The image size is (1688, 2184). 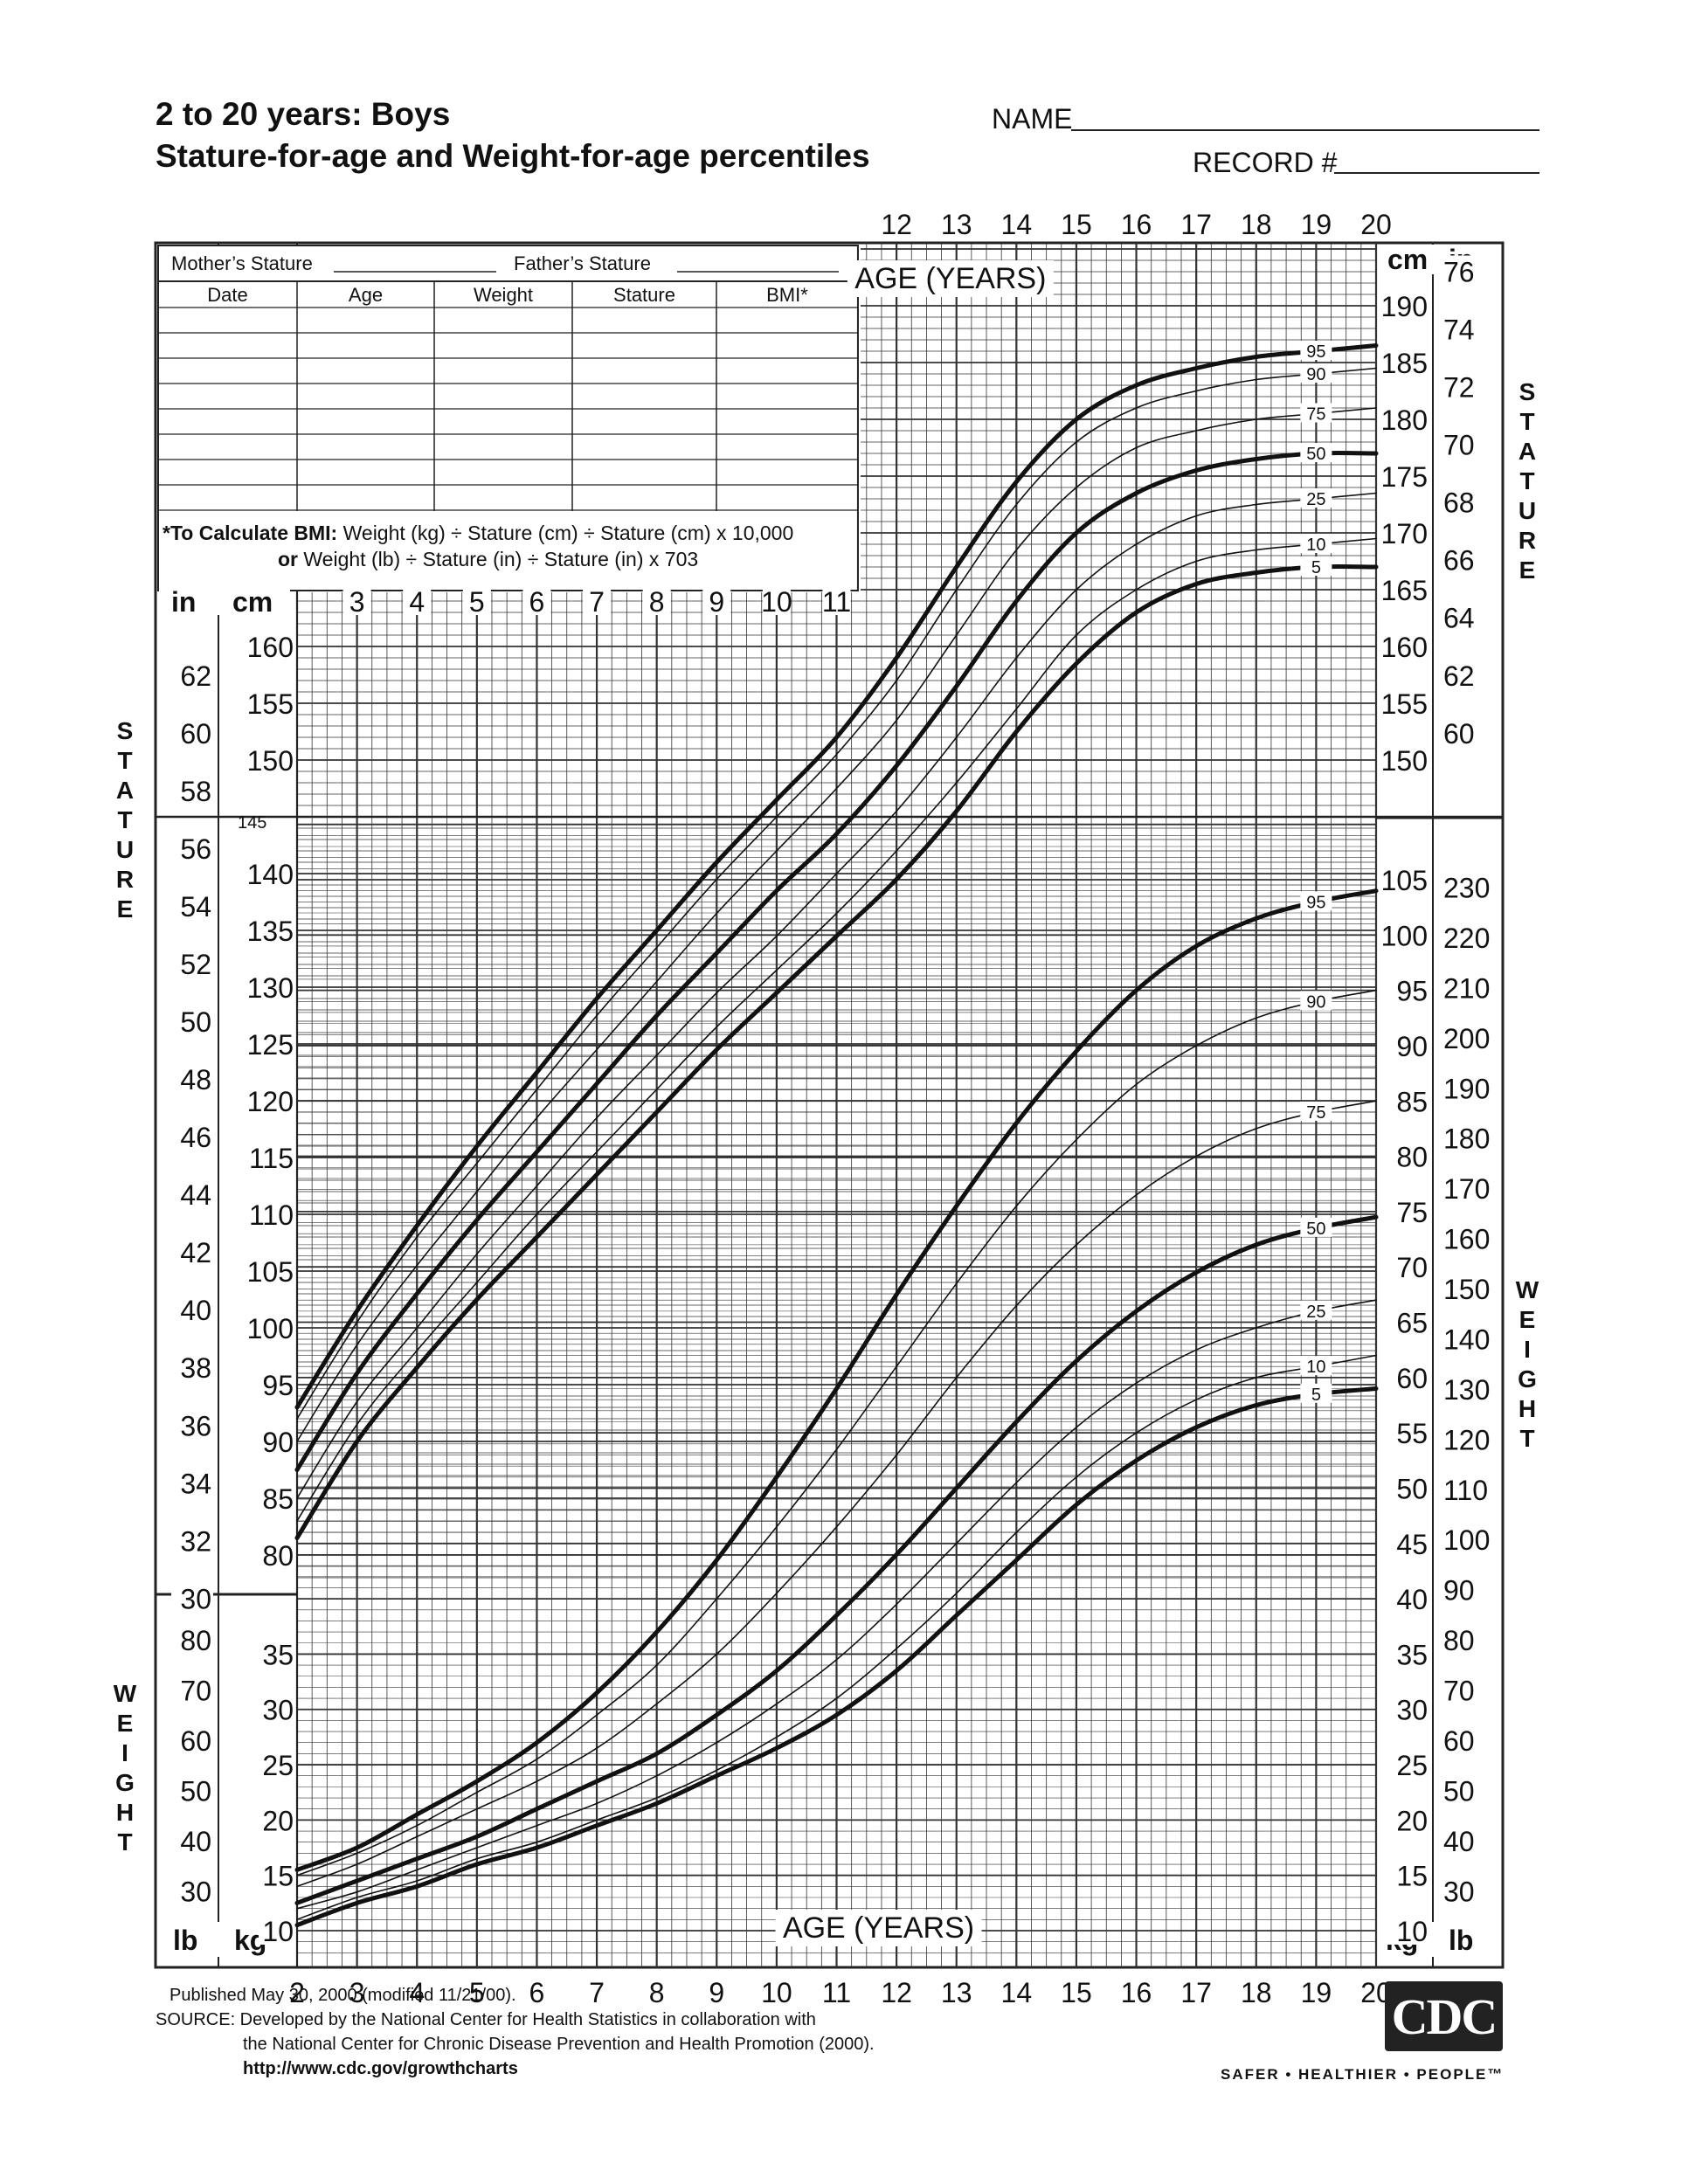 I want to click on stature-in-tick-left: 62, so click(x=195, y=676).